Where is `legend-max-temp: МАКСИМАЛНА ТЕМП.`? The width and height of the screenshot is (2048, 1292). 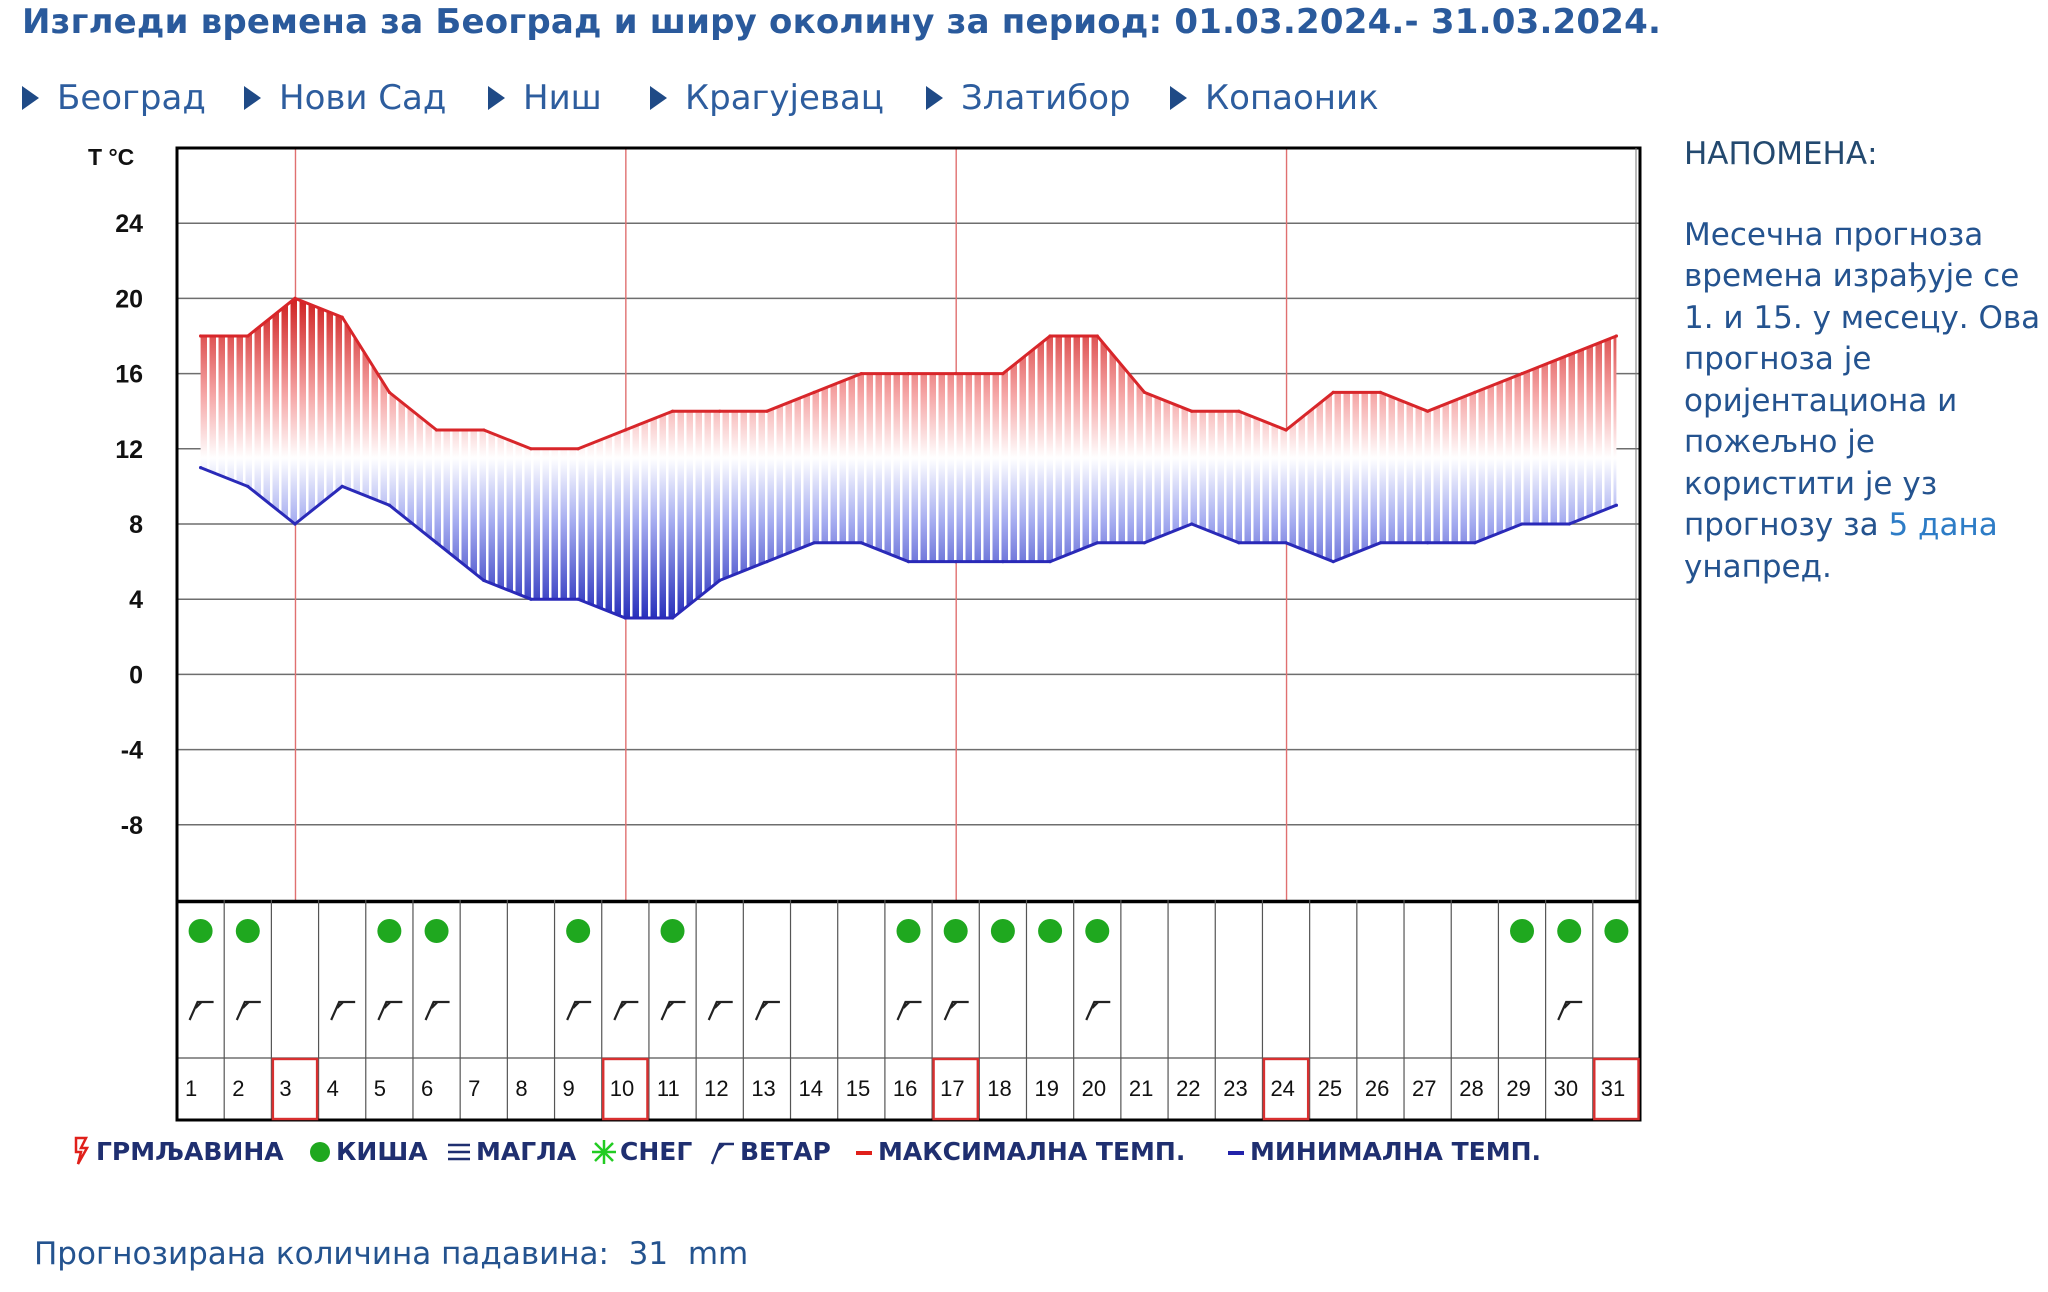 legend-max-temp: МАКСИМАЛНА ТЕМП. is located at coordinates (1019, 1151).